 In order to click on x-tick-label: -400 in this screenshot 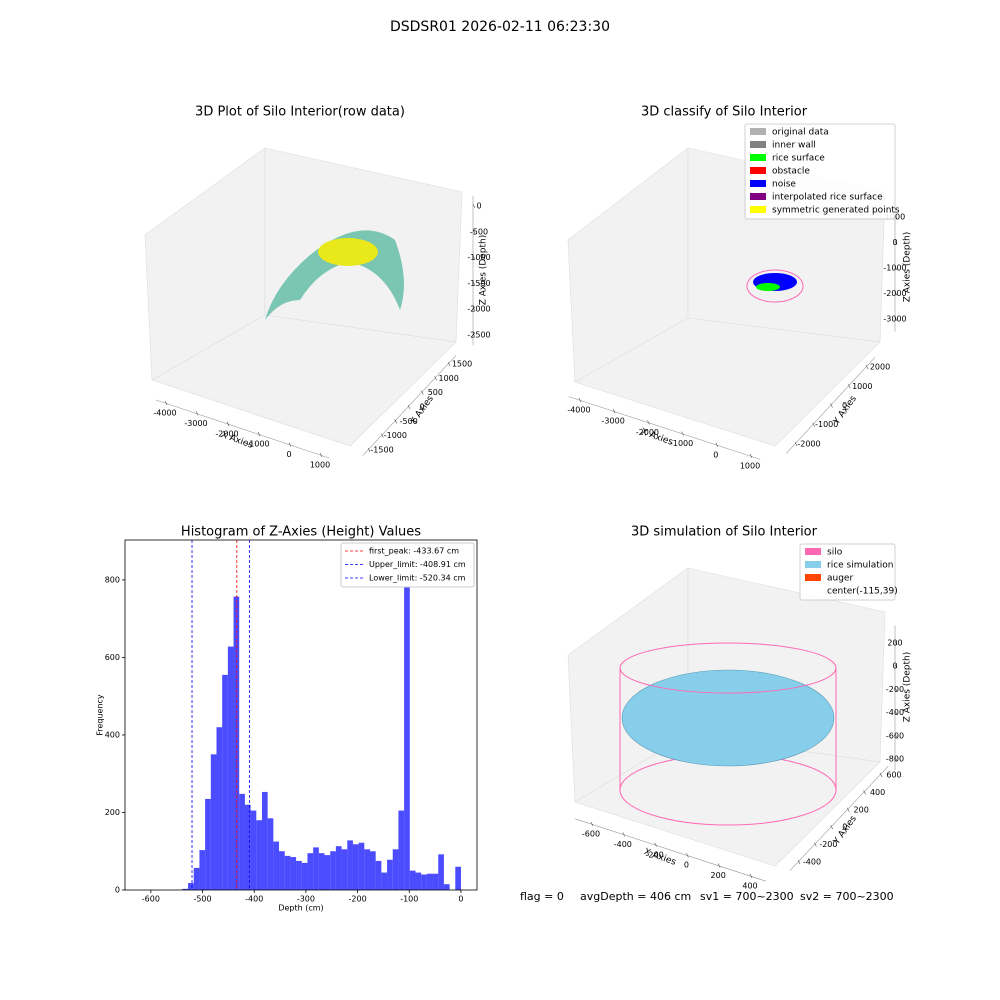, I will do `click(623, 844)`.